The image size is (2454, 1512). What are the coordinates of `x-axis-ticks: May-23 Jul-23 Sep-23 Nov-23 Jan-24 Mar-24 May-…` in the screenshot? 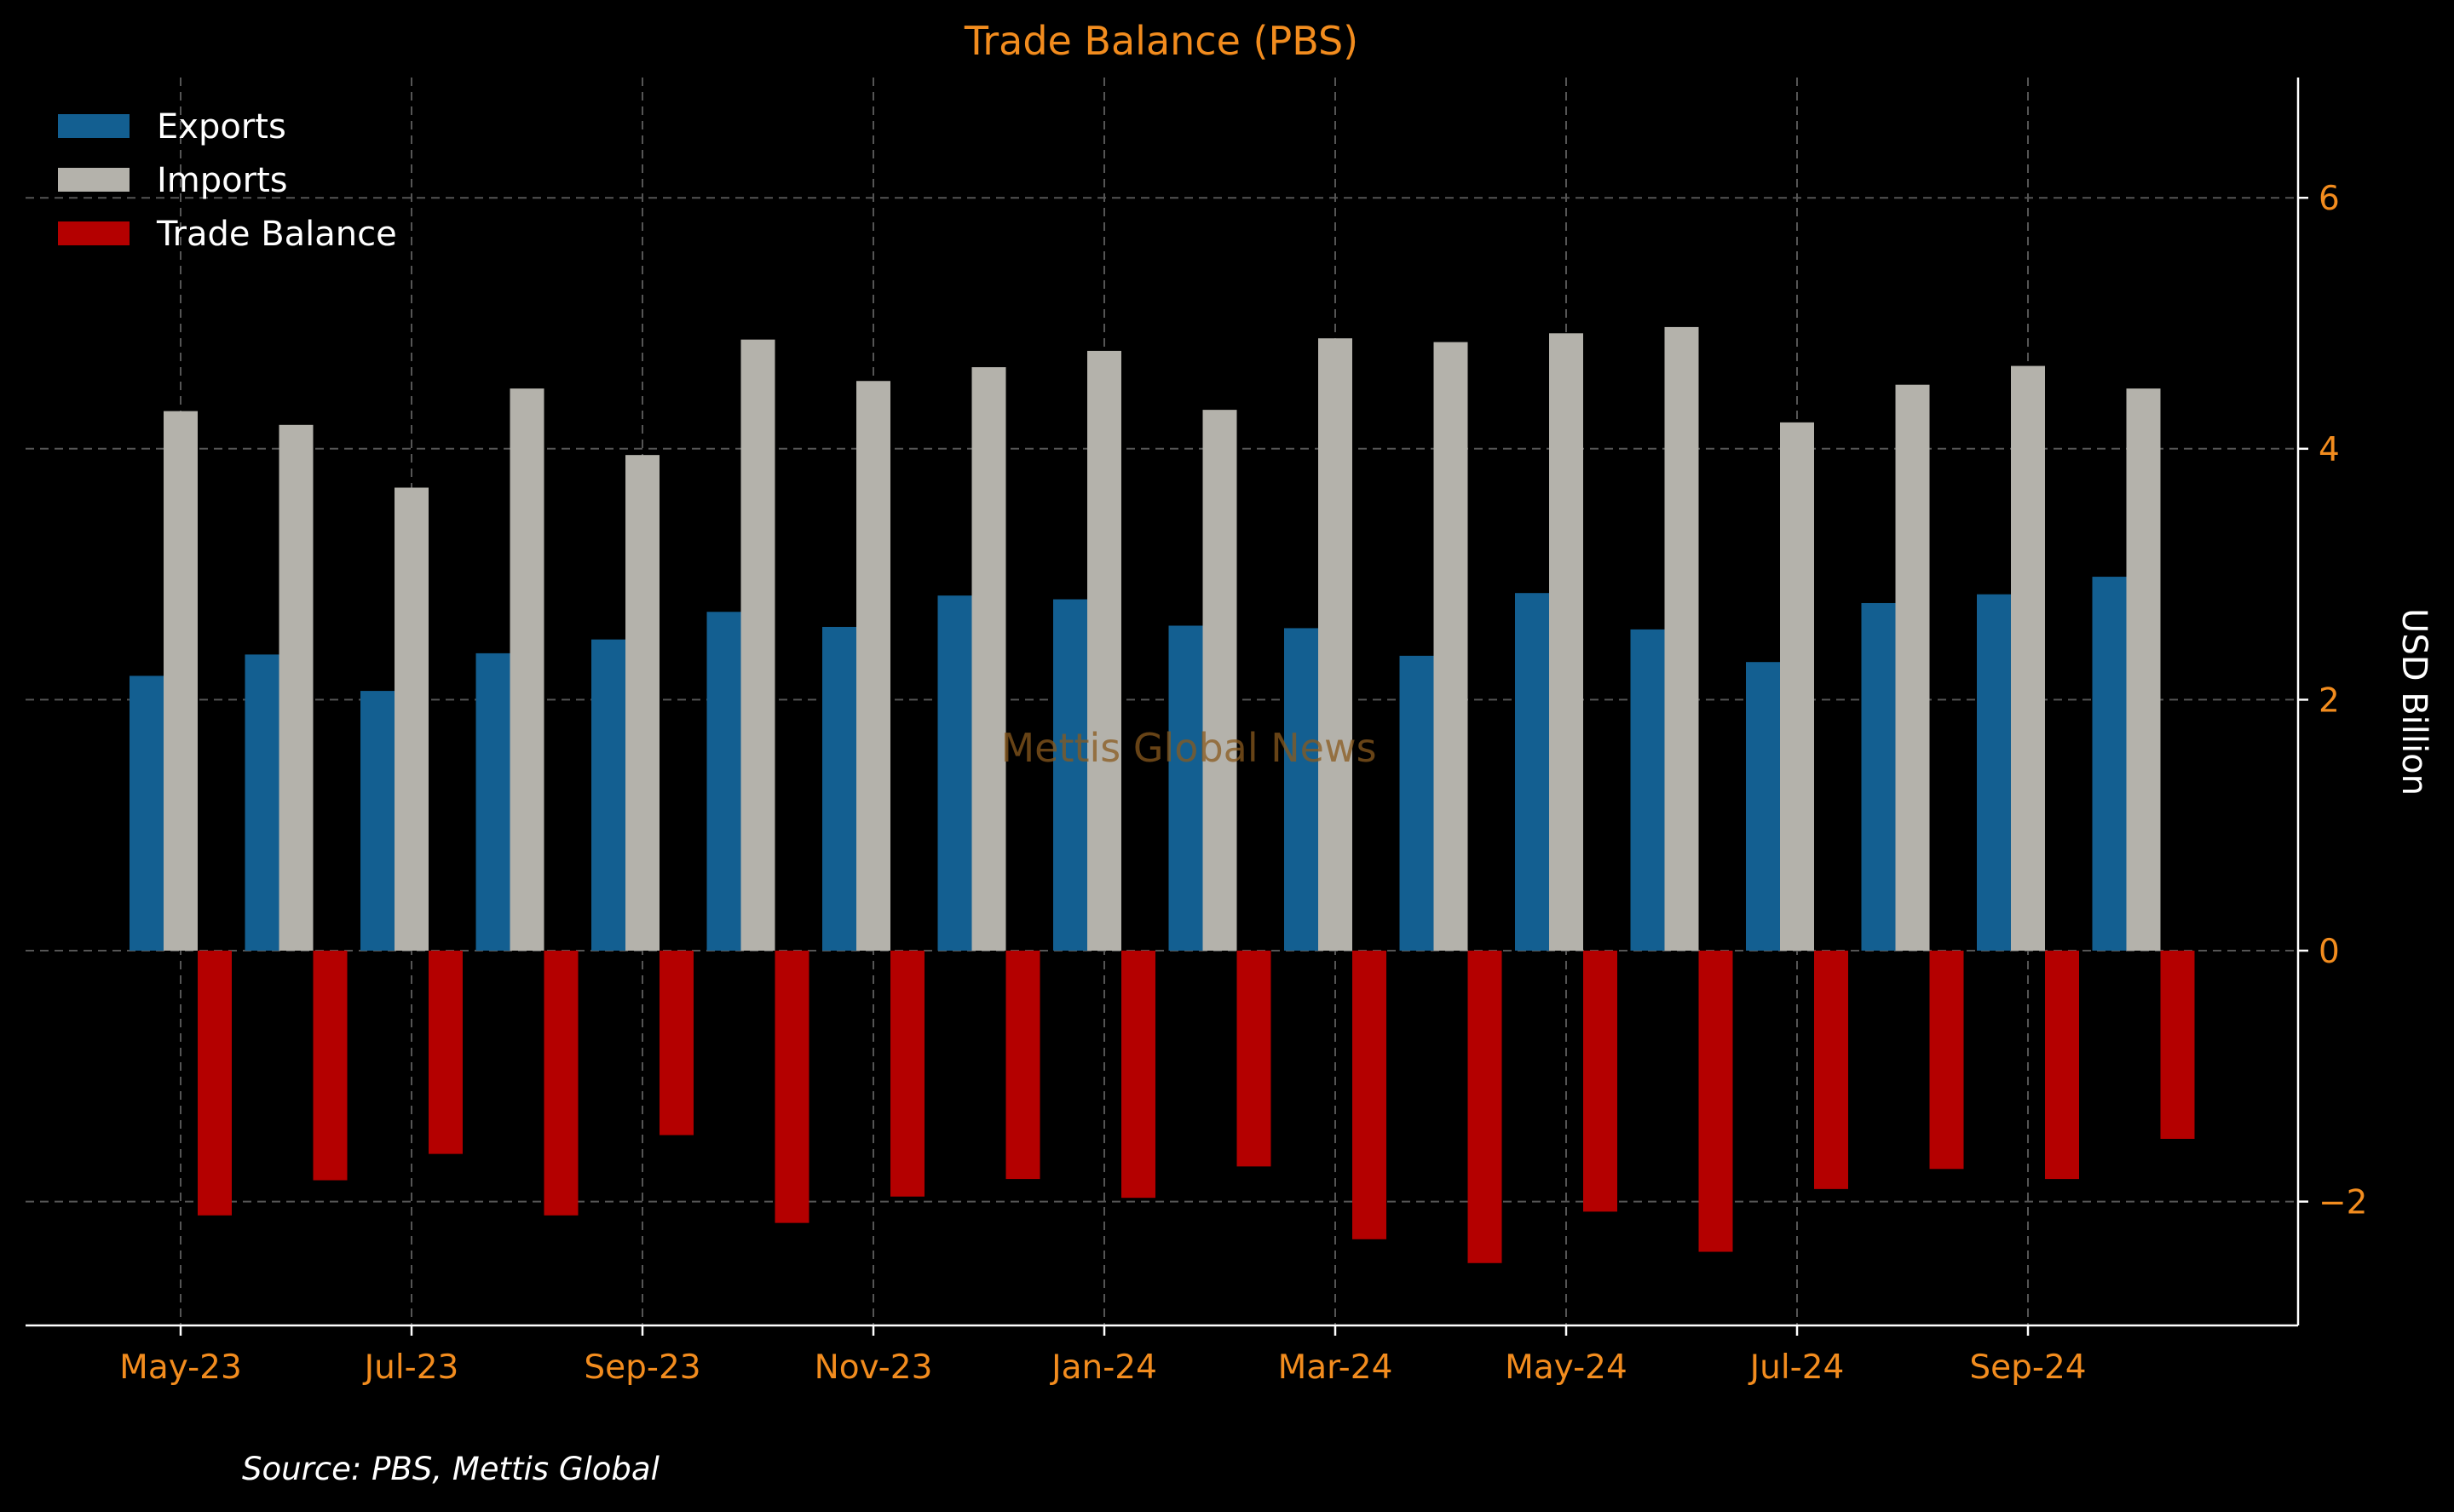 It's located at (1103, 1356).